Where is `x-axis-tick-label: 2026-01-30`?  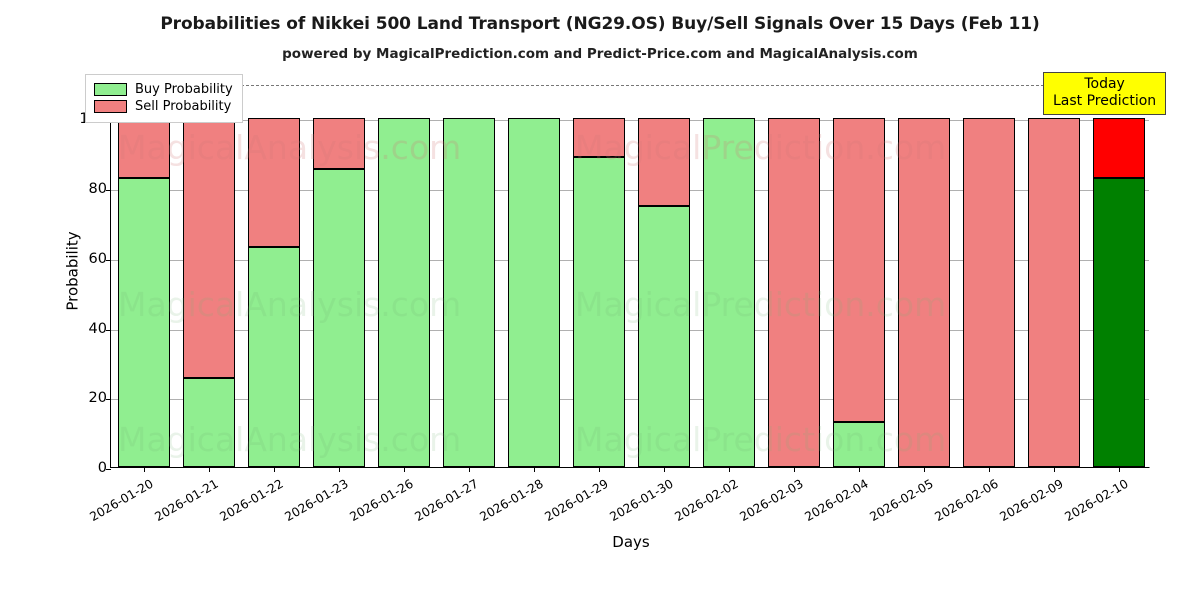
x-axis-tick-label: 2026-01-30 is located at coordinates (641, 500).